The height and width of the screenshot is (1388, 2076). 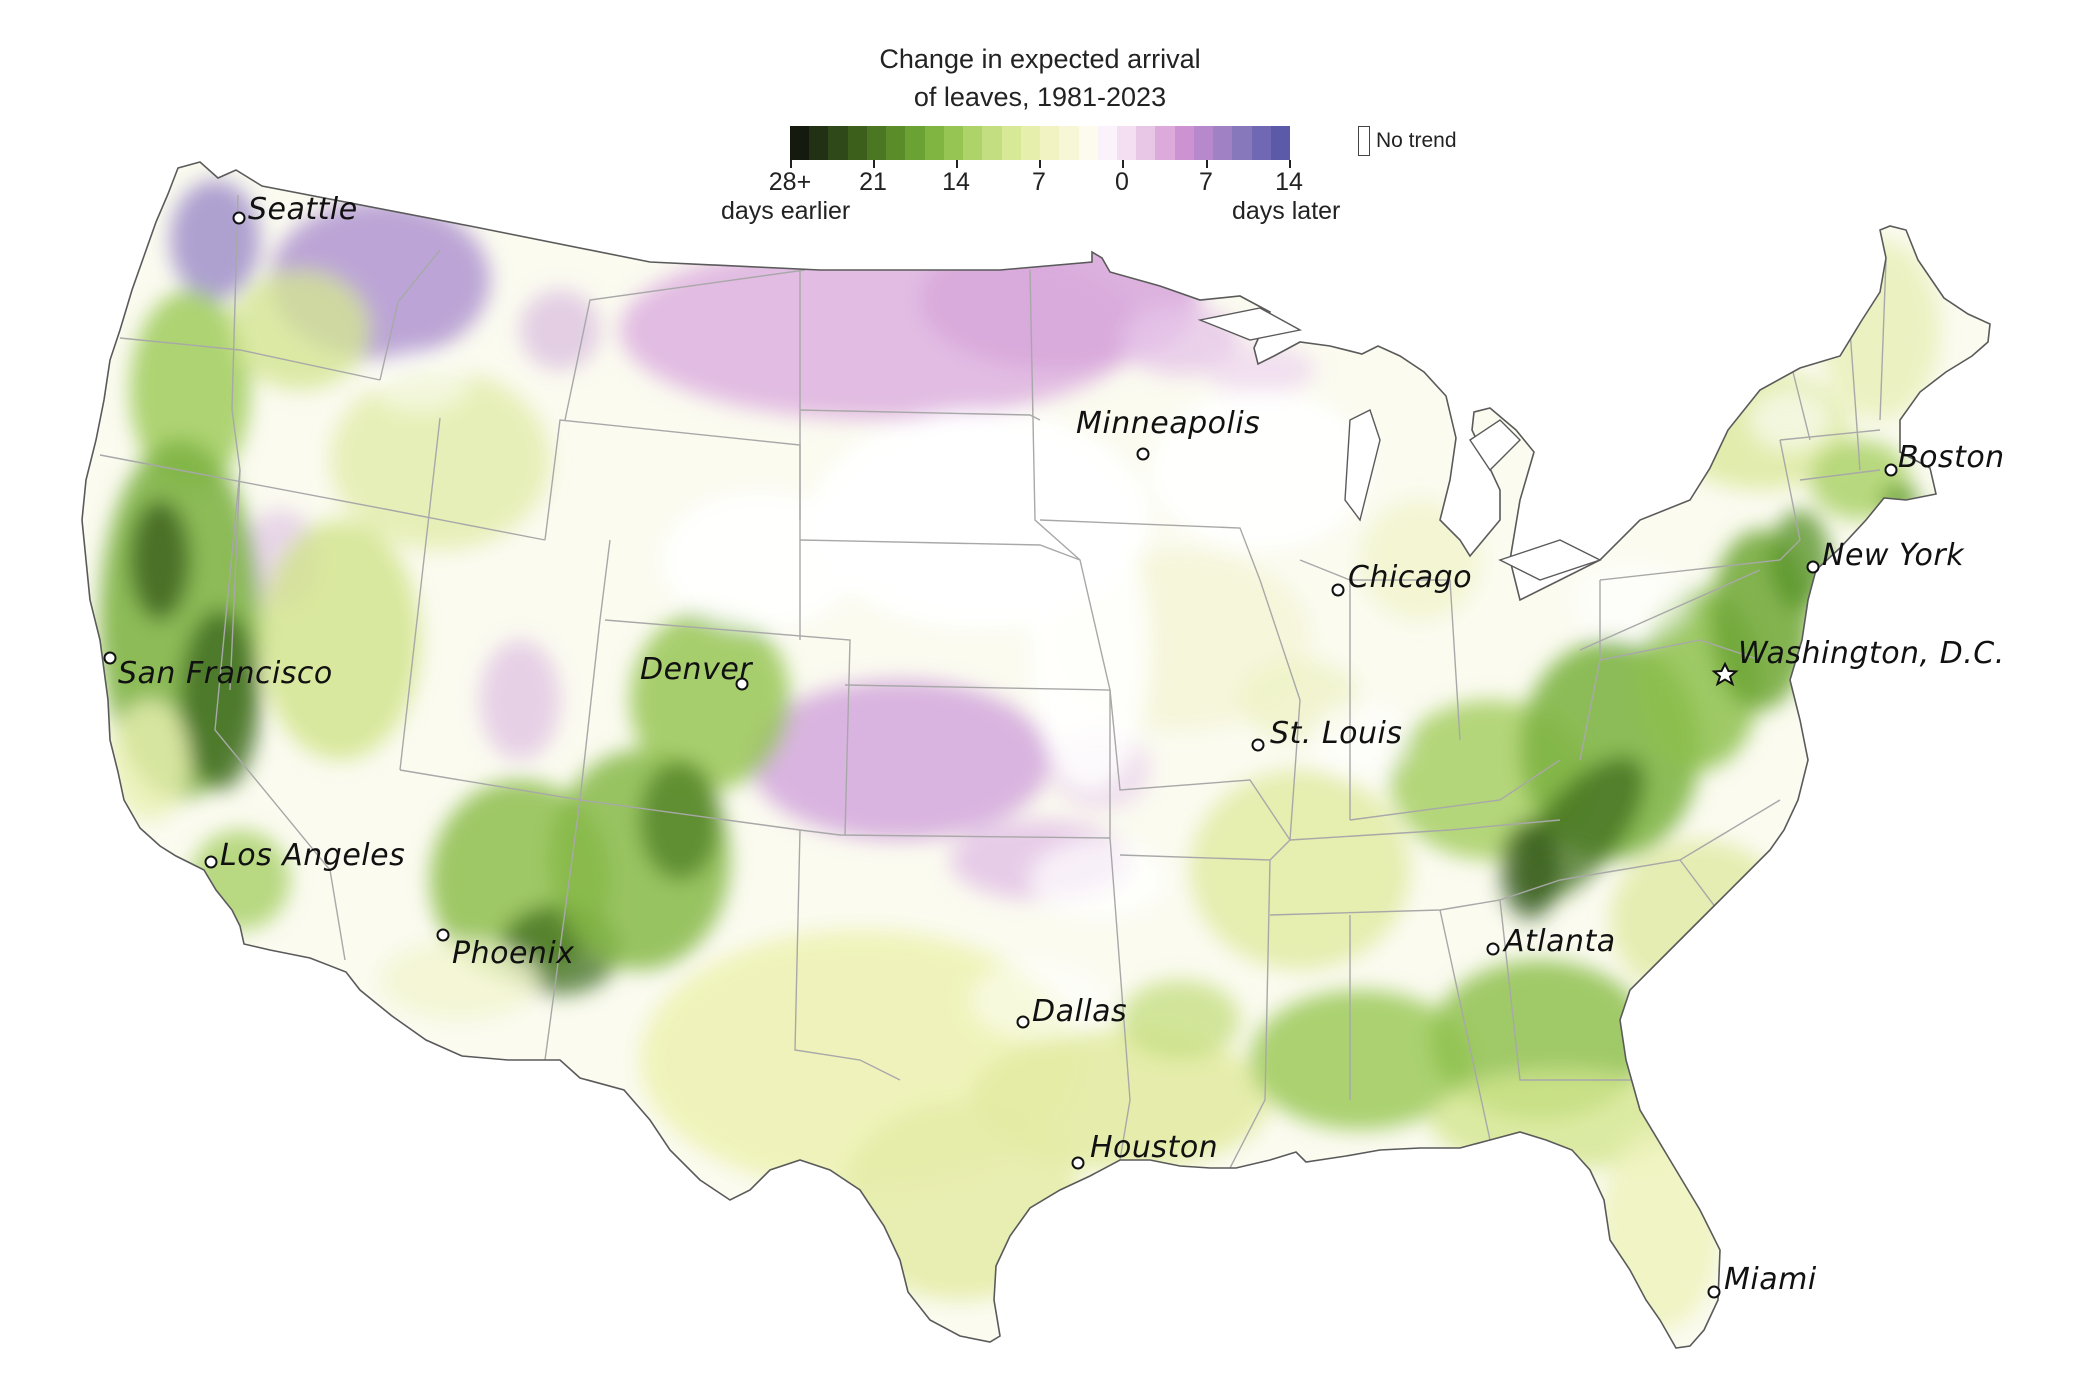 I want to click on denver-marker, so click(x=742, y=684).